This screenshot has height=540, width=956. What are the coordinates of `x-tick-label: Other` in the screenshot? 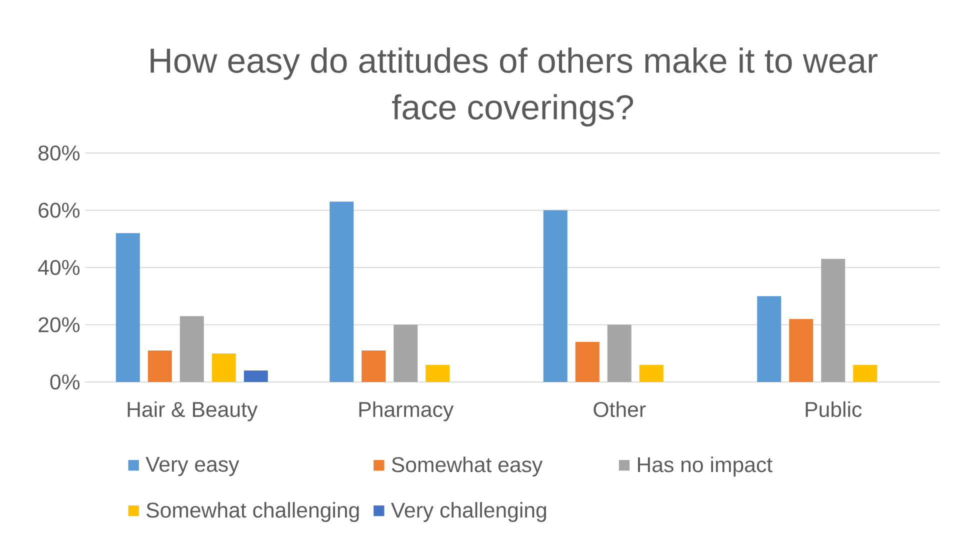 It's located at (620, 409).